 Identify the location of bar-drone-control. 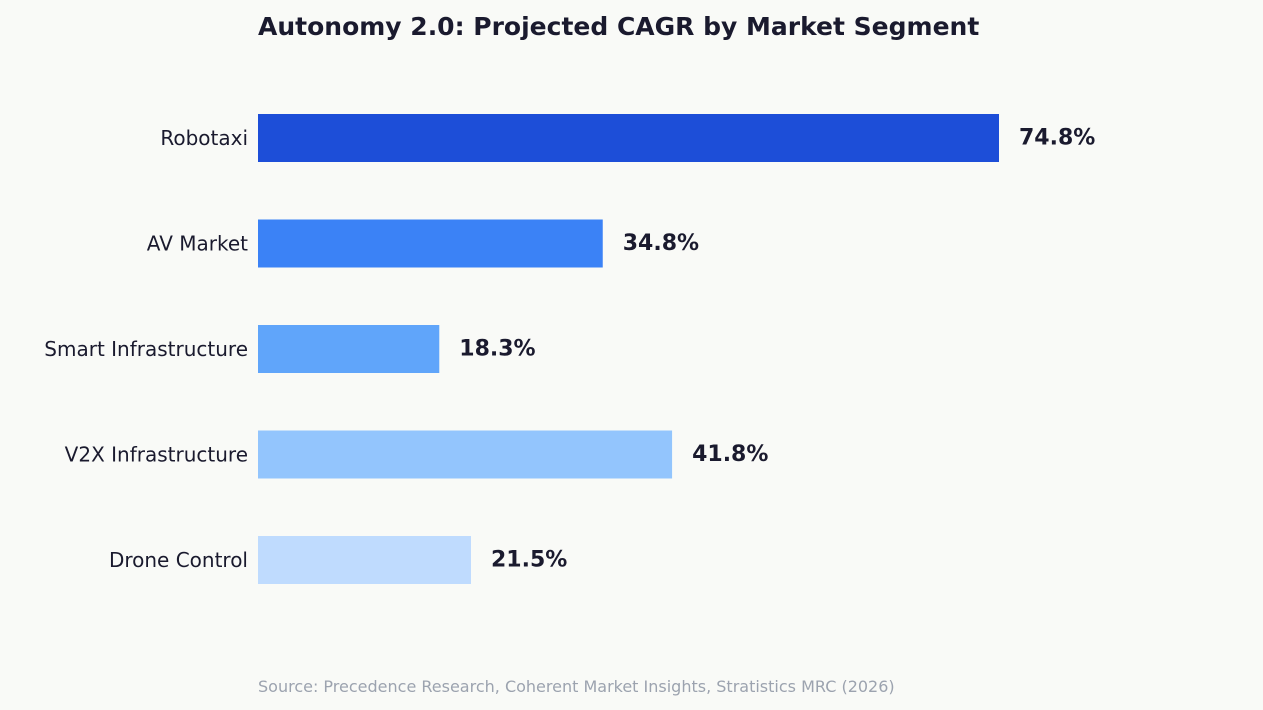
(364, 560).